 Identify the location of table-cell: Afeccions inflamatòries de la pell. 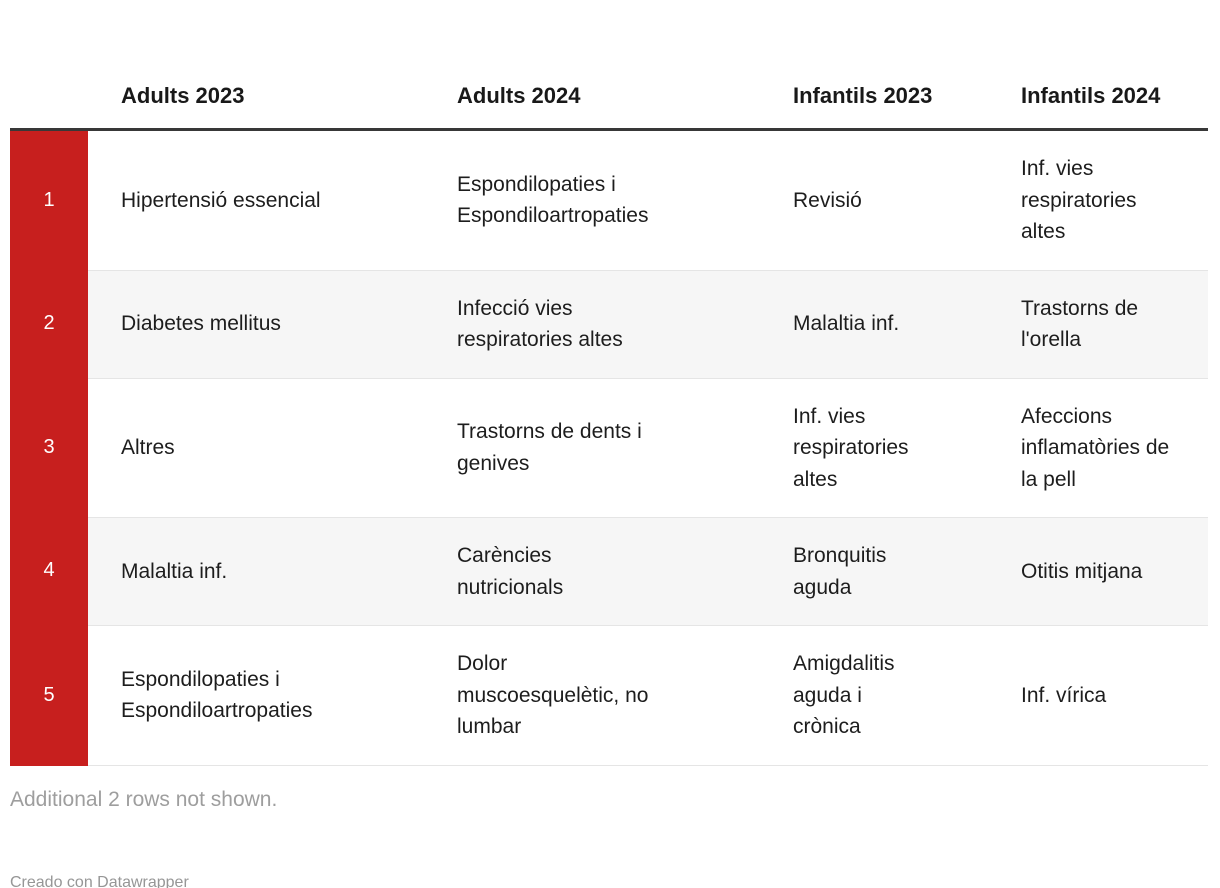
(1098, 447).